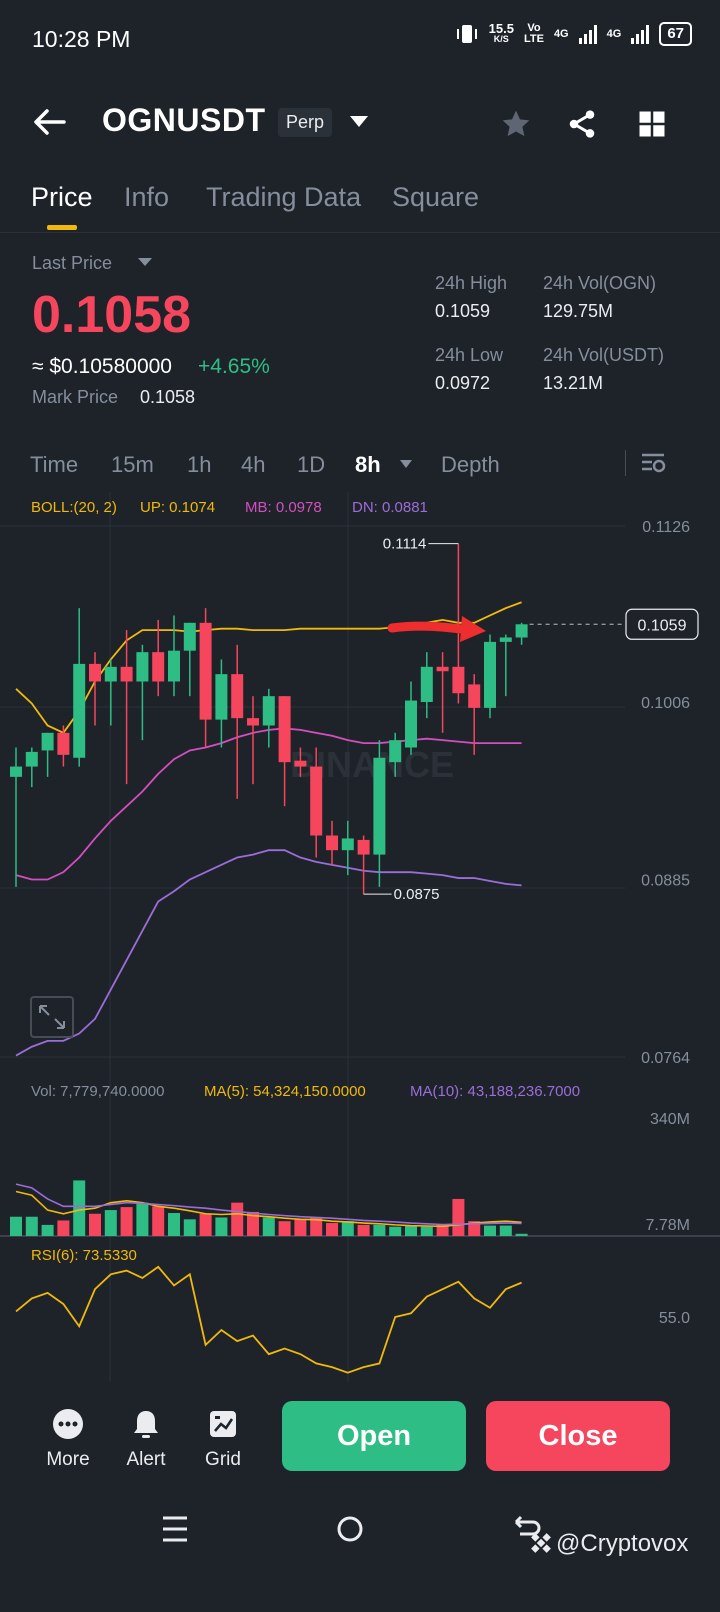 Image resolution: width=720 pixels, height=1612 pixels. I want to click on open-button: Open, so click(374, 1436).